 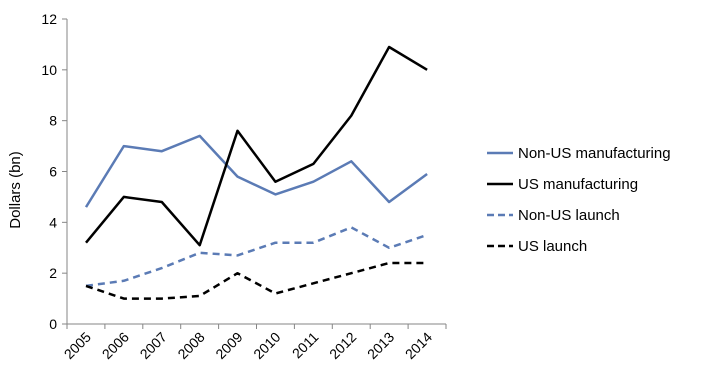 I want to click on legend-label: US launch, so click(x=552, y=246).